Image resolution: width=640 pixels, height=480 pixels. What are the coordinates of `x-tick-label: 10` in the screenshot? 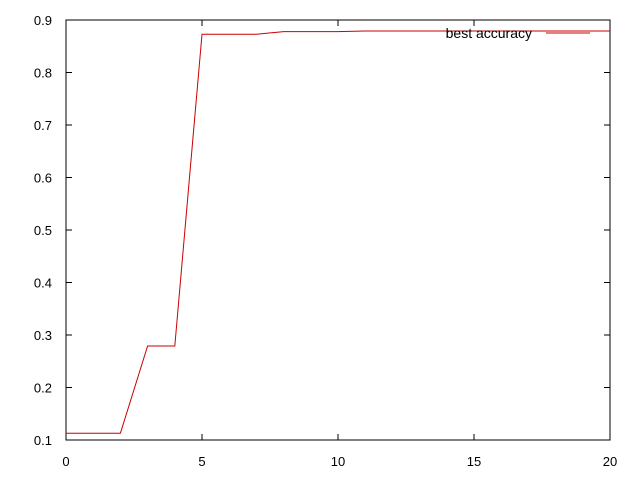 It's located at (338, 461).